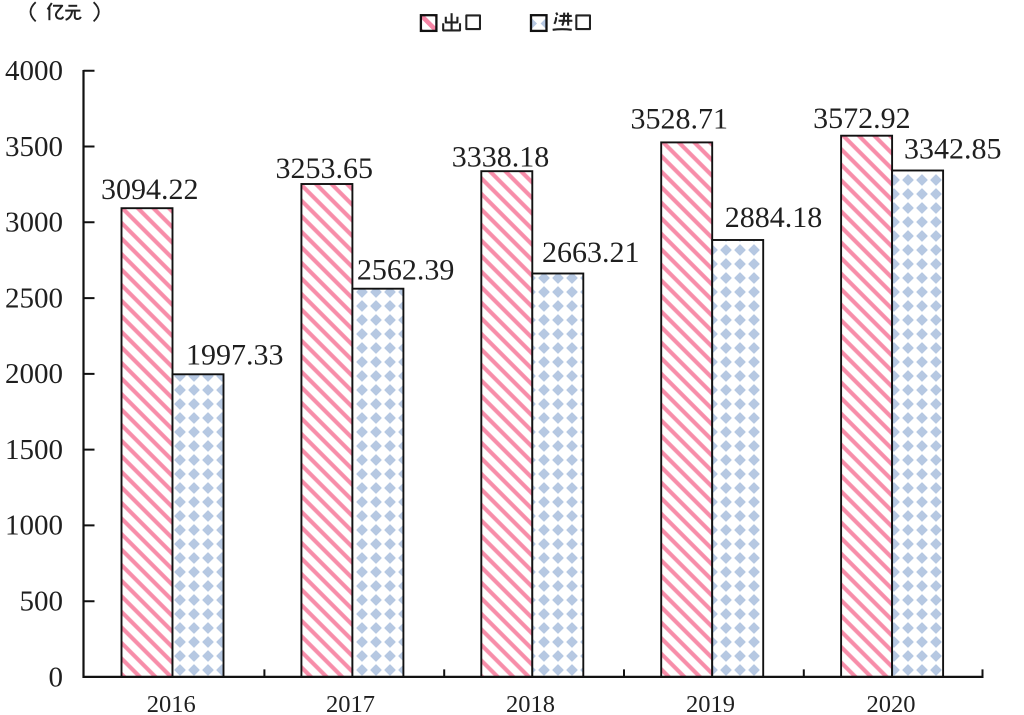 The image size is (1024, 715). What do you see at coordinates (350, 703) in the screenshot?
I see `svg-text: 2017` at bounding box center [350, 703].